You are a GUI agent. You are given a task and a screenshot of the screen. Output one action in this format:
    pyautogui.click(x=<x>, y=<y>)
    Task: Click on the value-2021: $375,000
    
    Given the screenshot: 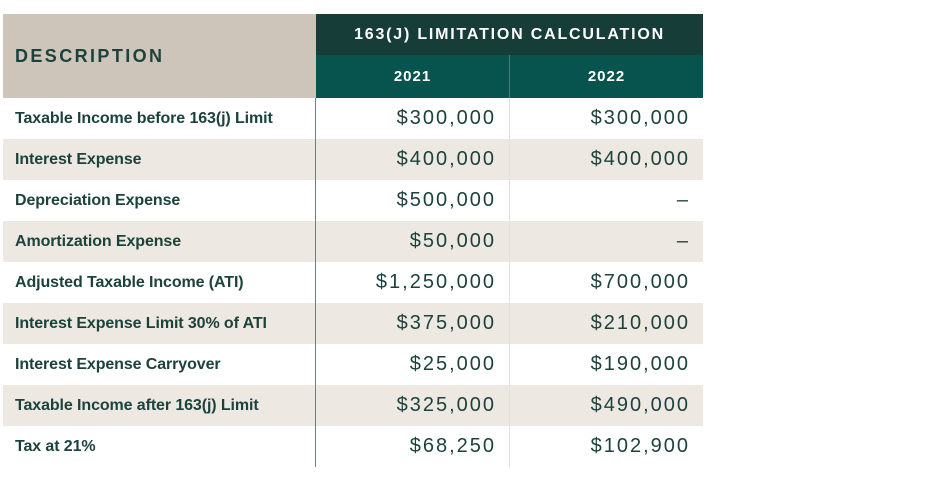 What is the action you would take?
    pyautogui.click(x=413, y=323)
    